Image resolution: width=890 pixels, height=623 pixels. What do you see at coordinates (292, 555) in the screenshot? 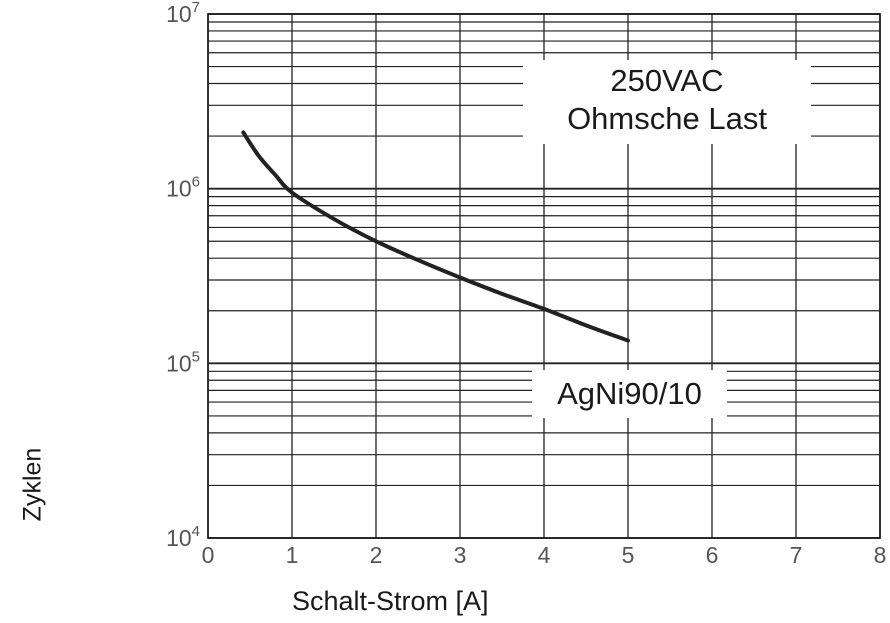
I see `x-tick-label: 1` at bounding box center [292, 555].